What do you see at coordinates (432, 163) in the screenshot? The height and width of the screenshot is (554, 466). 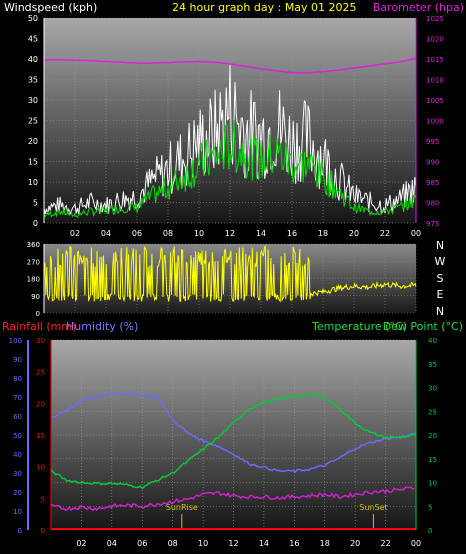 I see `barometer-y-tick-label: 990` at bounding box center [432, 163].